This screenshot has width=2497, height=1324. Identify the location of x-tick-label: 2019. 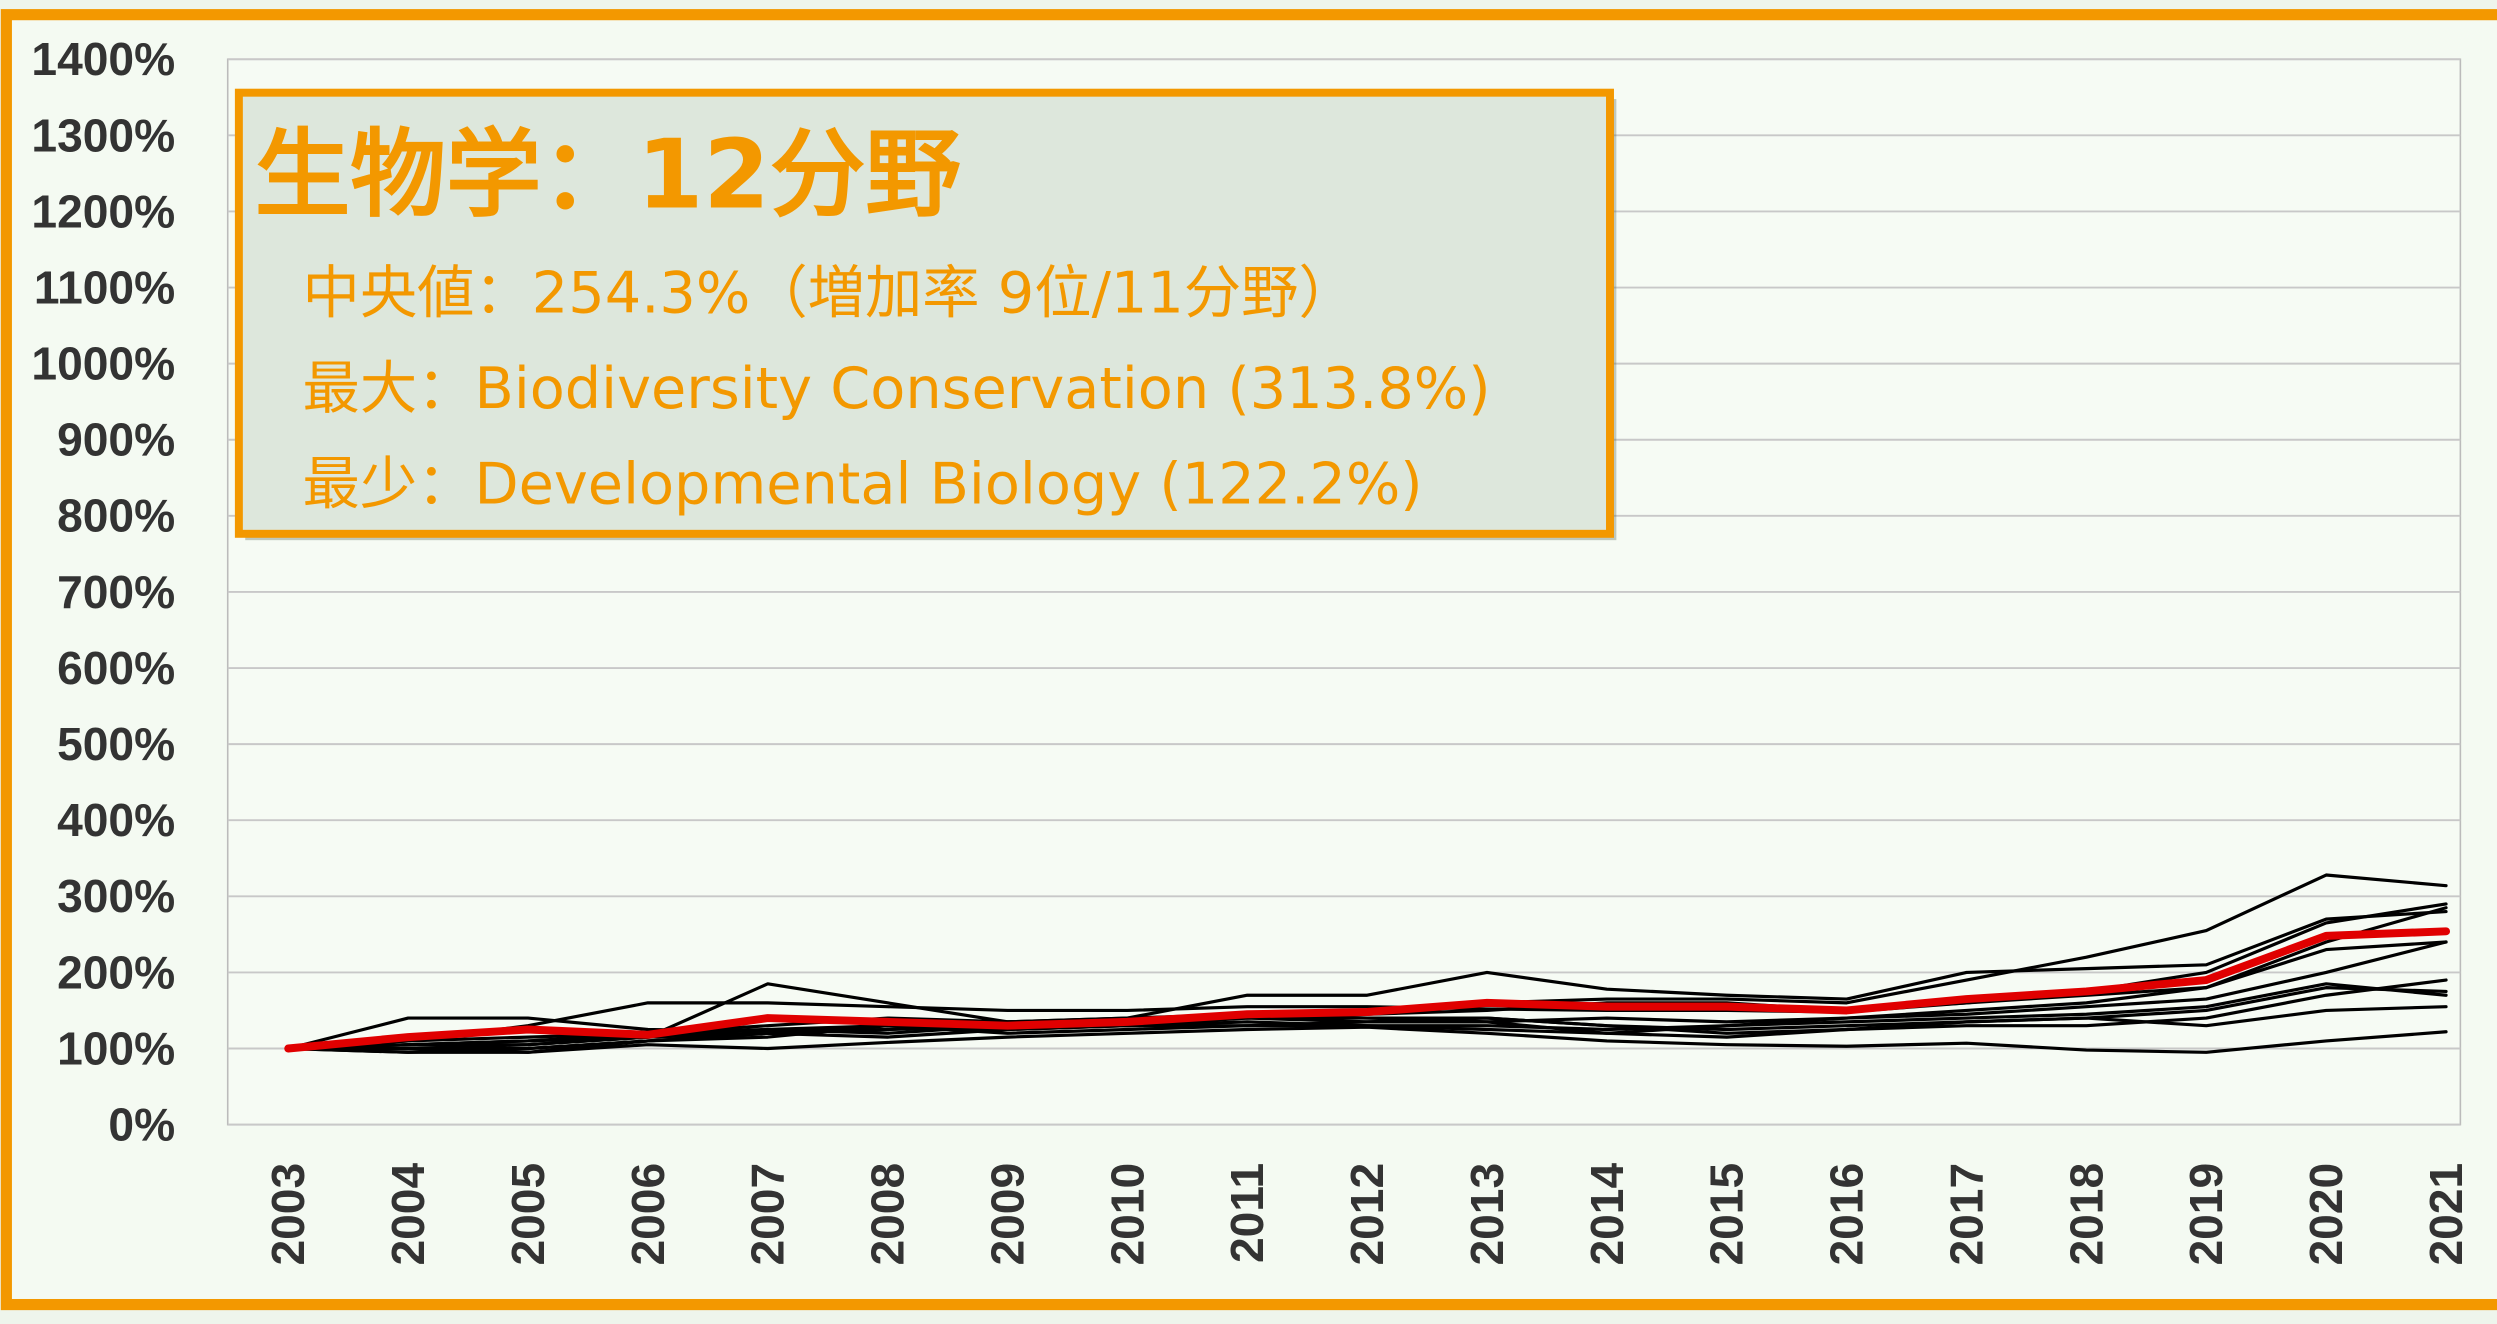
(2206, 1214).